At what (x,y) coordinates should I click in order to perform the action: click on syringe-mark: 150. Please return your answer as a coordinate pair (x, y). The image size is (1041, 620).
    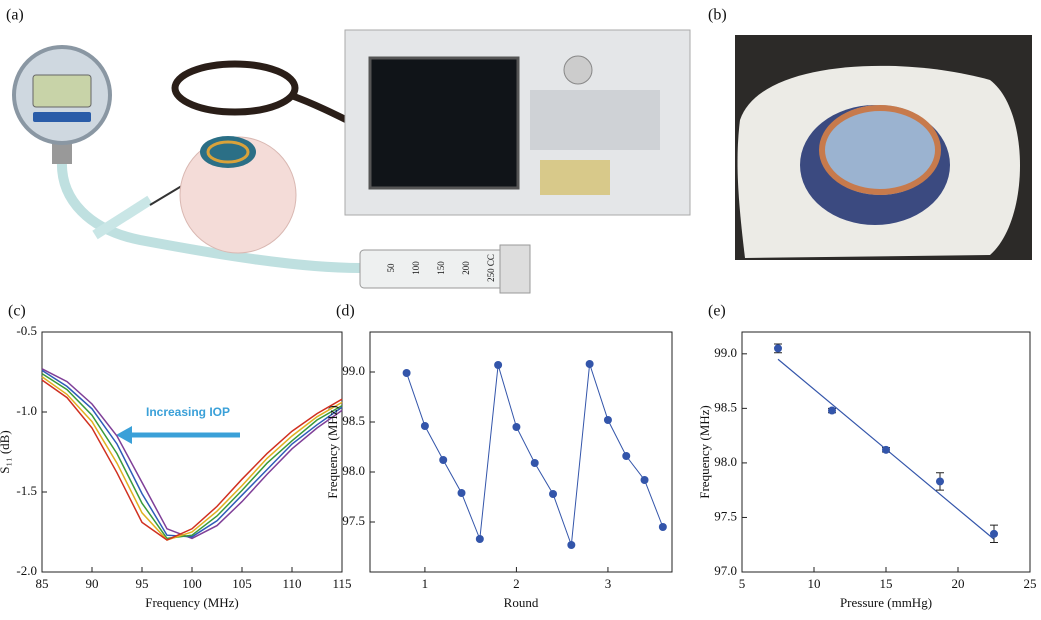
    Looking at the image, I should click on (441, 268).